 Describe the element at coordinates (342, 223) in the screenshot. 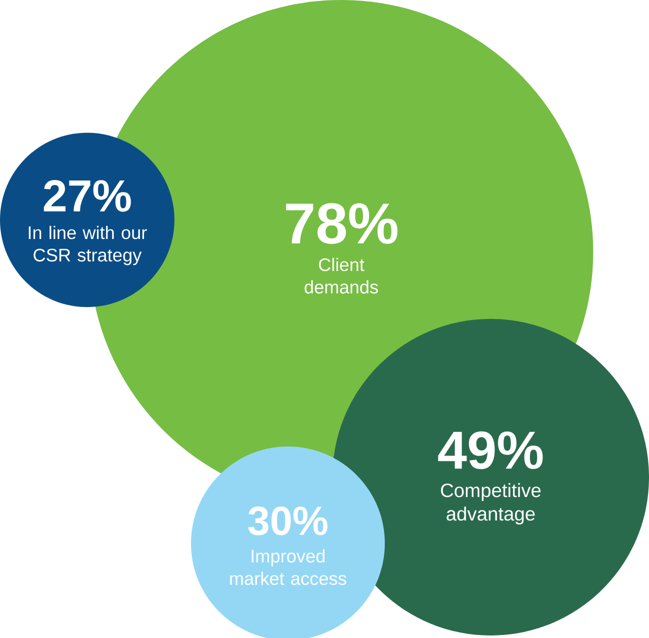

I see `data-label: 78%` at that location.